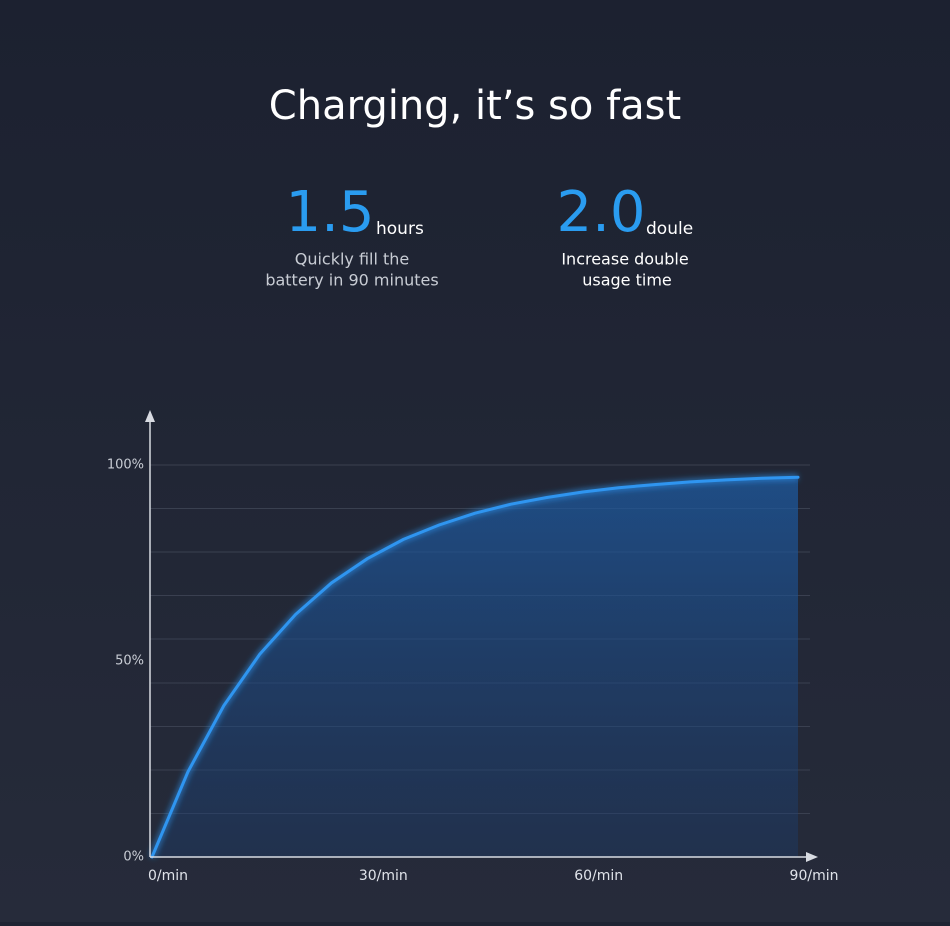 Image resolution: width=950 pixels, height=926 pixels. Describe the element at coordinates (352, 259) in the screenshot. I see `stat-text: Quickly fill the` at that location.